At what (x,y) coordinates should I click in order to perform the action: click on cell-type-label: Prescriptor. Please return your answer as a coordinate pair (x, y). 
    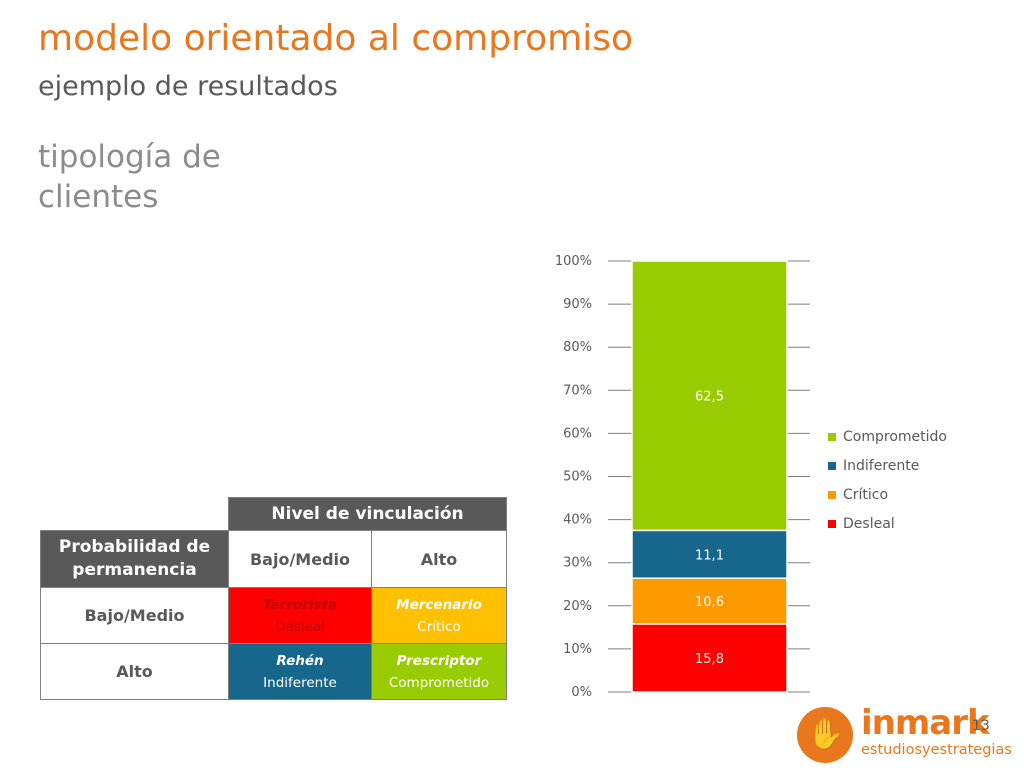
    Looking at the image, I should click on (439, 660).